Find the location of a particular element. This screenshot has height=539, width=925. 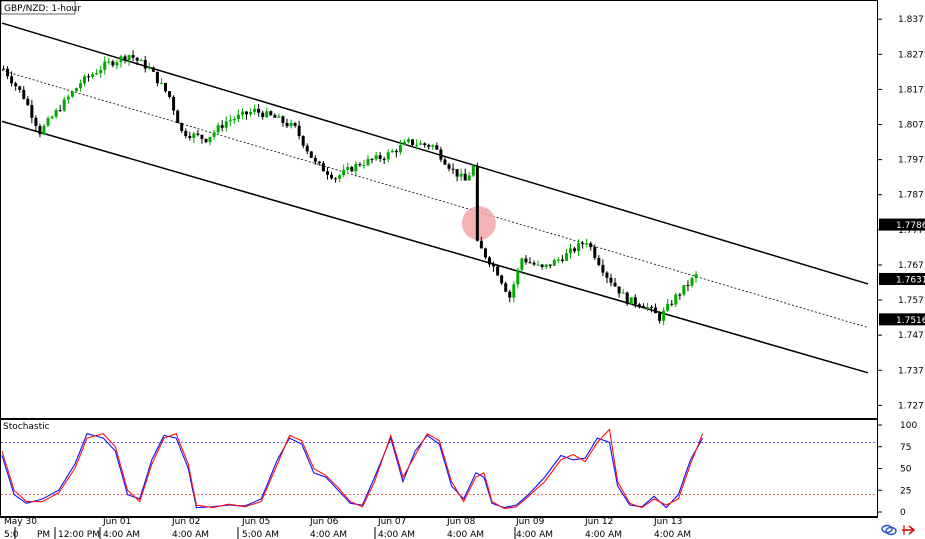

stochastic-lines is located at coordinates (352, 469).